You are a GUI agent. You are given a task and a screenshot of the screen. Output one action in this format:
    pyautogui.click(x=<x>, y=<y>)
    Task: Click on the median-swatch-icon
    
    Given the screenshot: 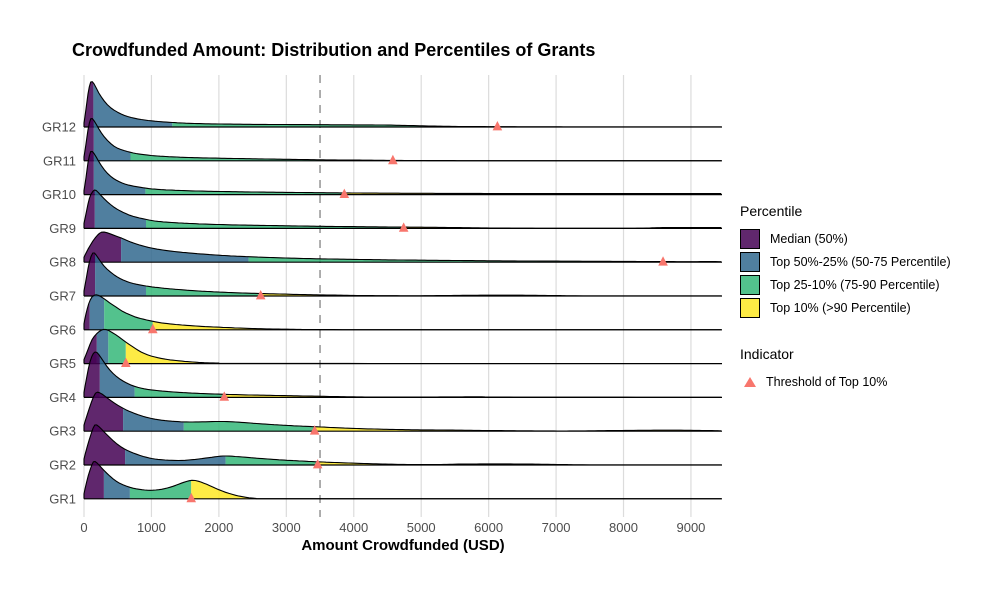 What is the action you would take?
    pyautogui.click(x=750, y=239)
    